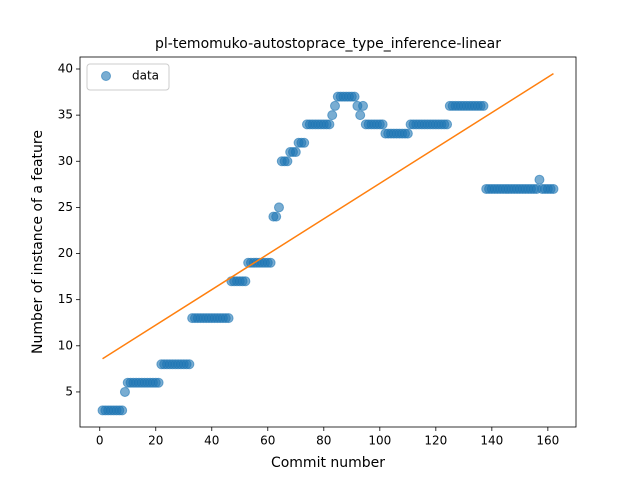 The height and width of the screenshot is (480, 640). What do you see at coordinates (38, 242) in the screenshot?
I see `y-axis-label: Number of instance of a feature` at bounding box center [38, 242].